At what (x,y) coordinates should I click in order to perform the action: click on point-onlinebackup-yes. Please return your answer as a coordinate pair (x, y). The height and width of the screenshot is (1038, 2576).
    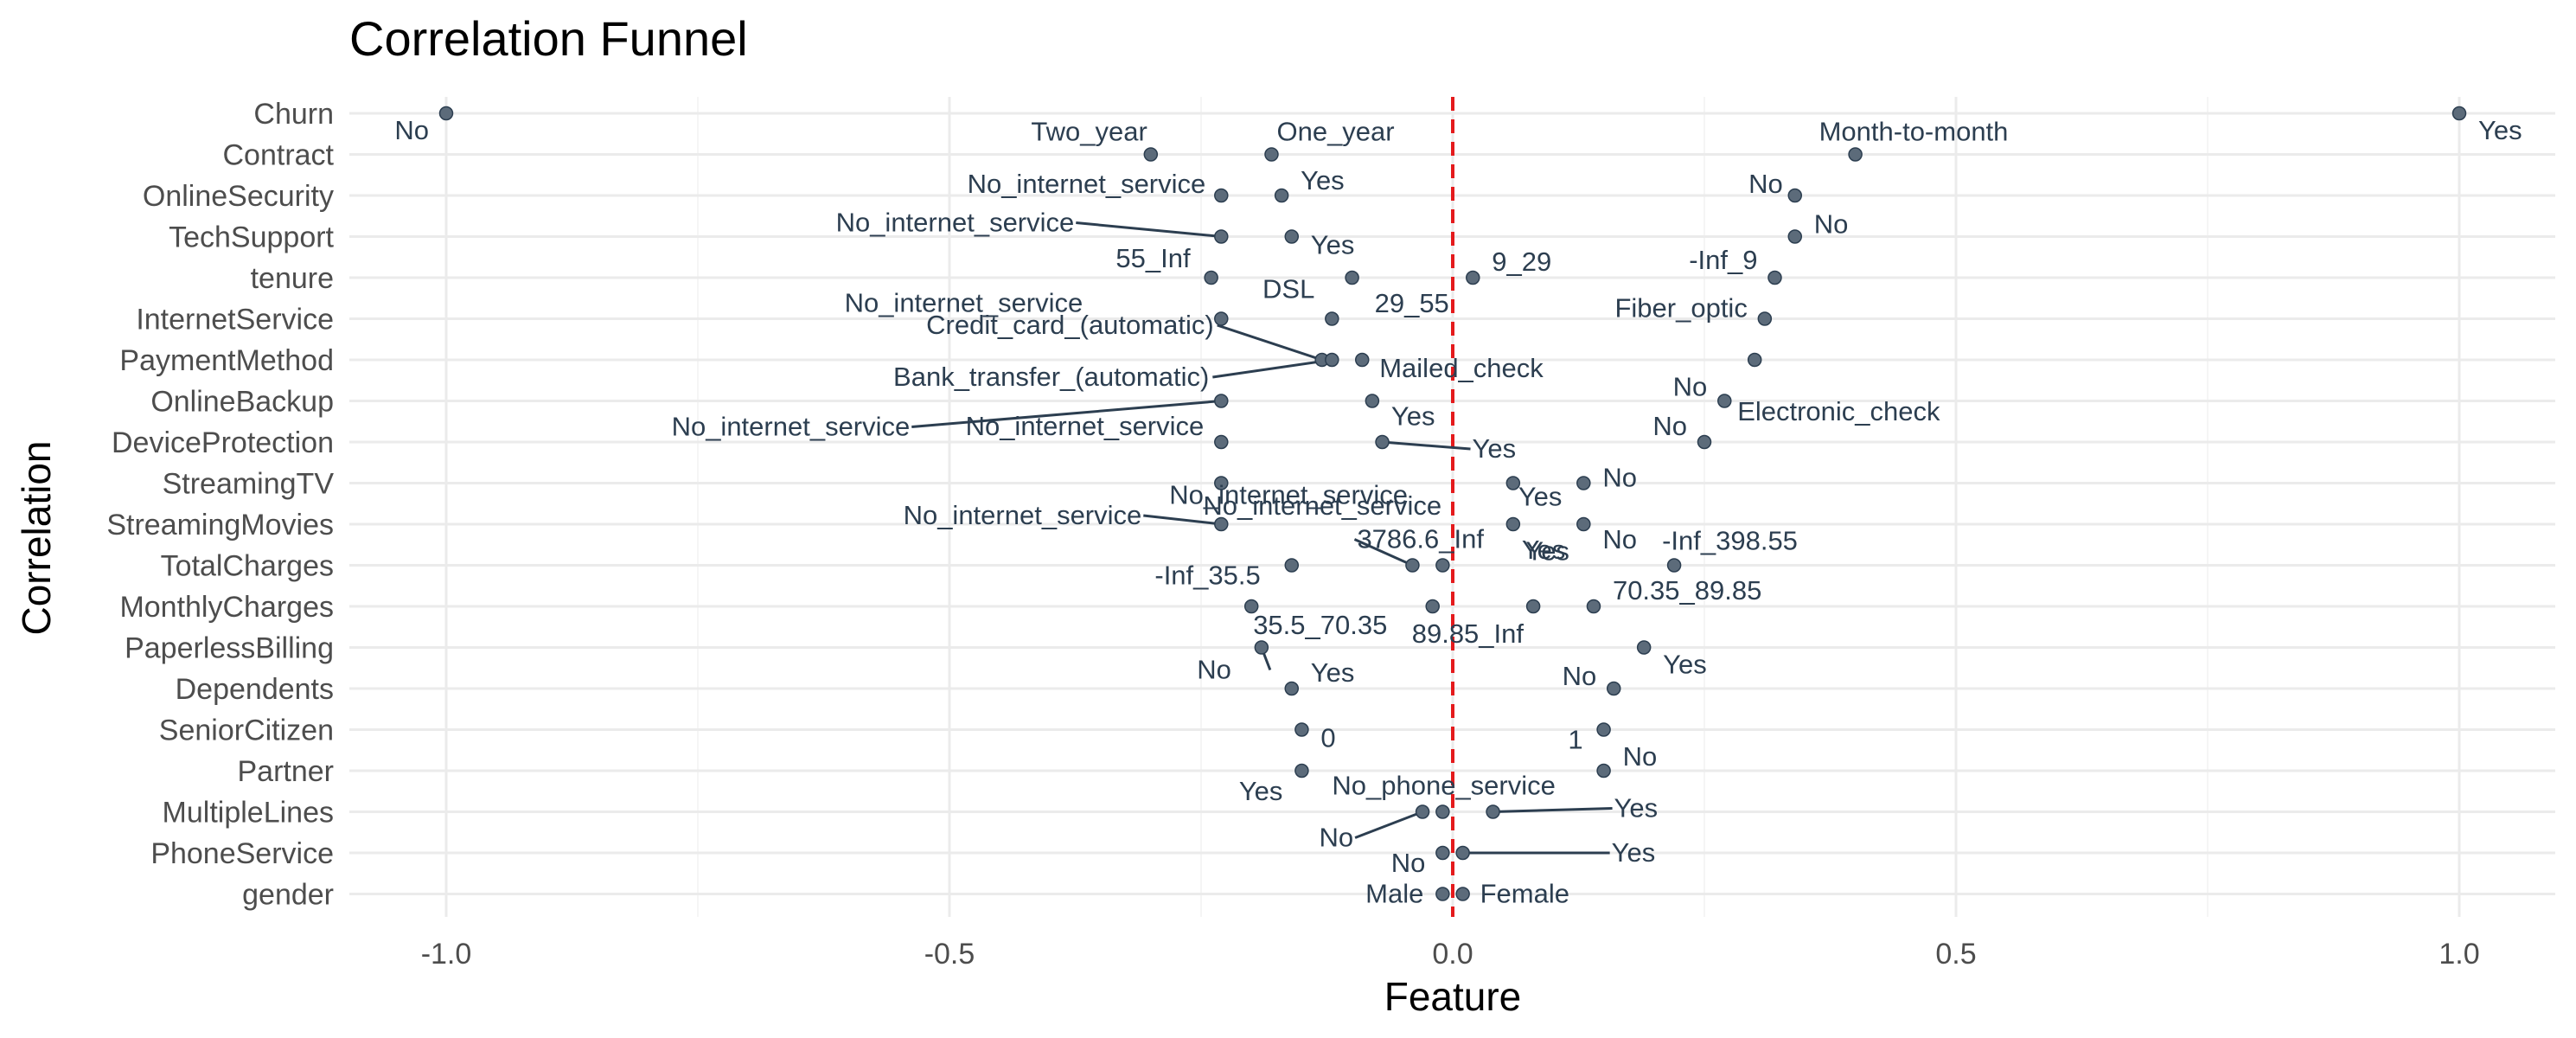
    Looking at the image, I should click on (1373, 401).